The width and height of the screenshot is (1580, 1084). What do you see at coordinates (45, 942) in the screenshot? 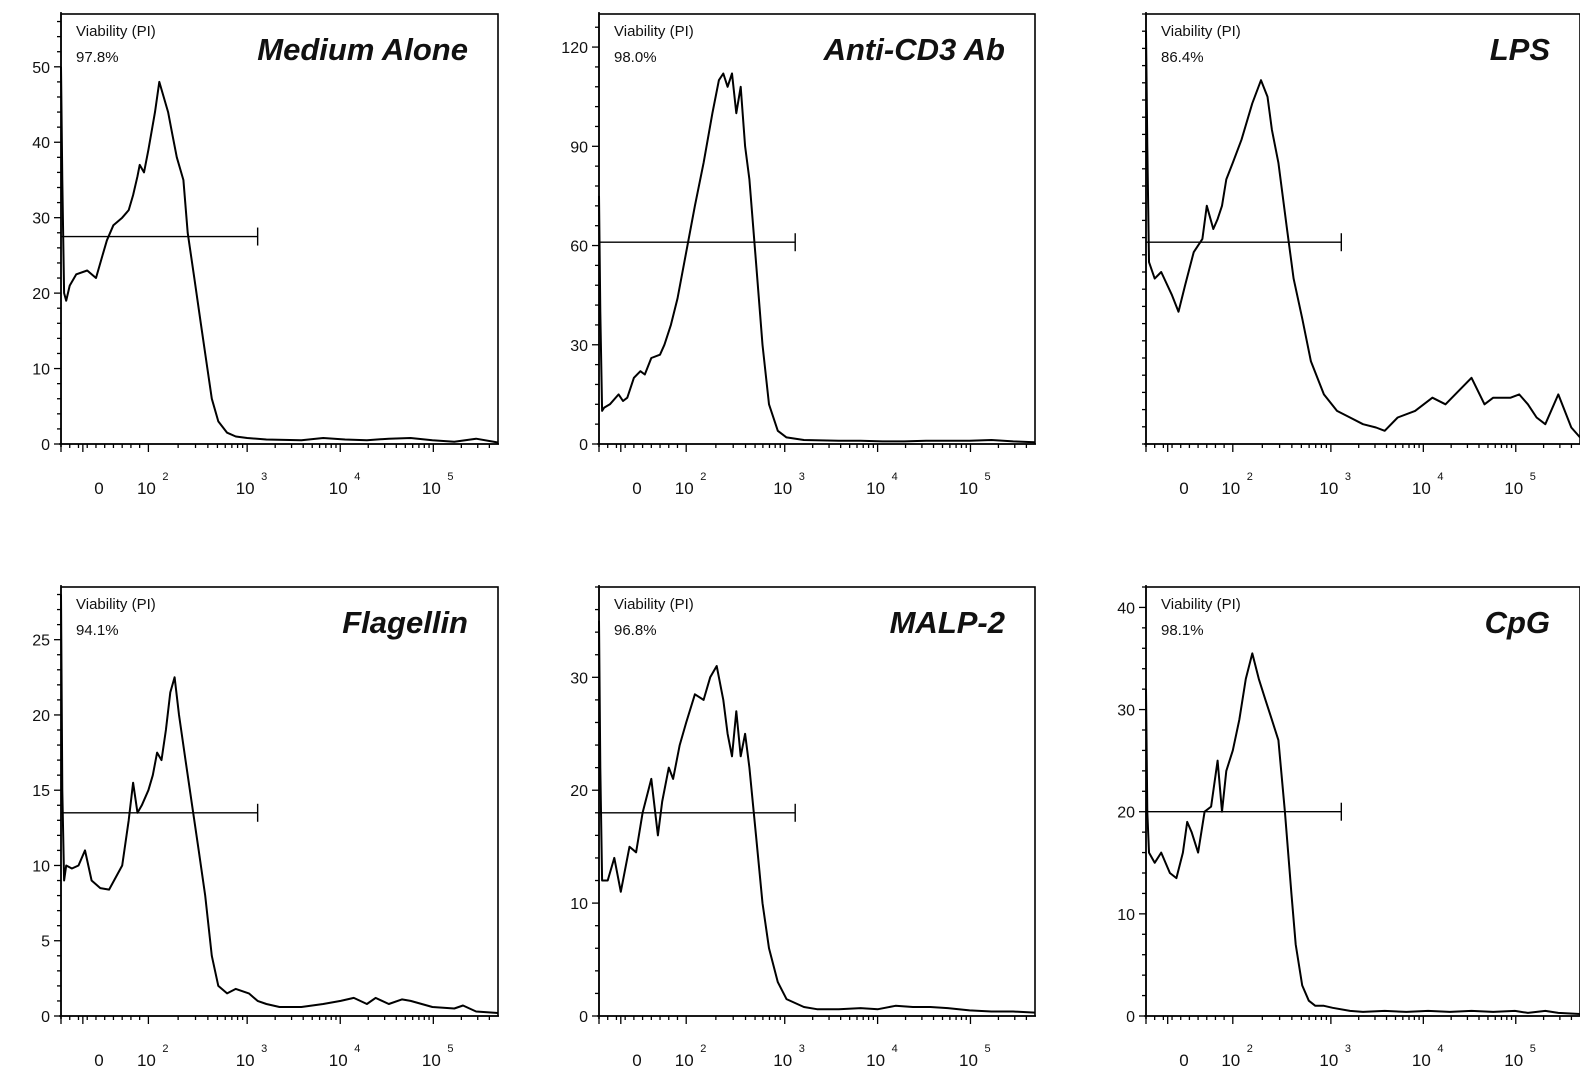
I see `y-tick-label: 5` at bounding box center [45, 942].